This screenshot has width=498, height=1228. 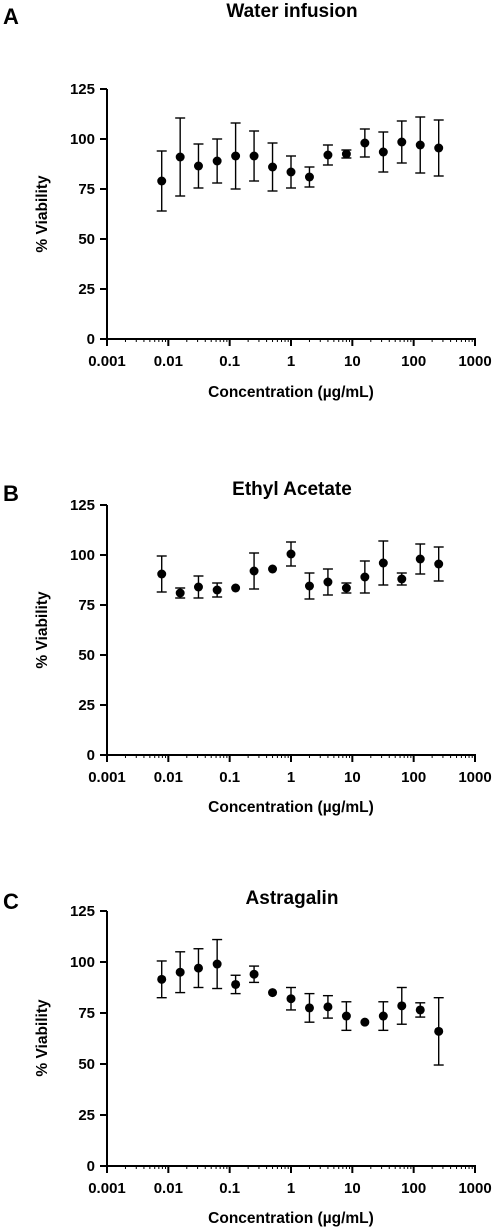 What do you see at coordinates (291, 11) in the screenshot?
I see `chart-title: Water infusion` at bounding box center [291, 11].